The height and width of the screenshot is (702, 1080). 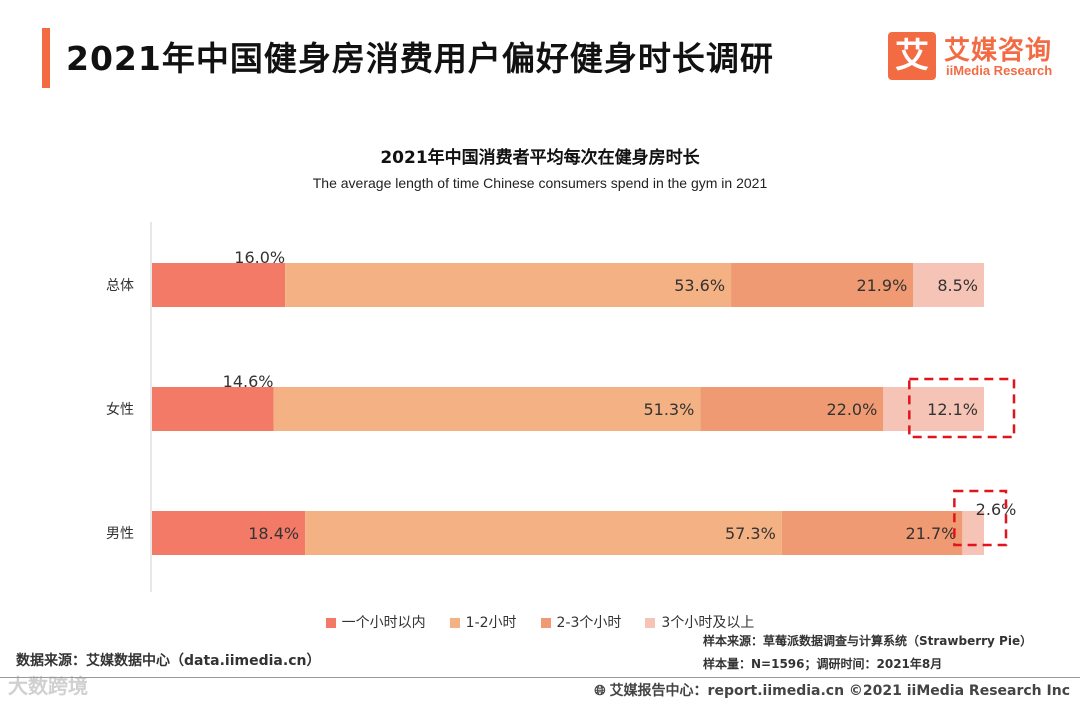 I want to click on data-source: 数据来源：艾媒数据中心（data.iimedia.cn）, so click(x=168, y=661).